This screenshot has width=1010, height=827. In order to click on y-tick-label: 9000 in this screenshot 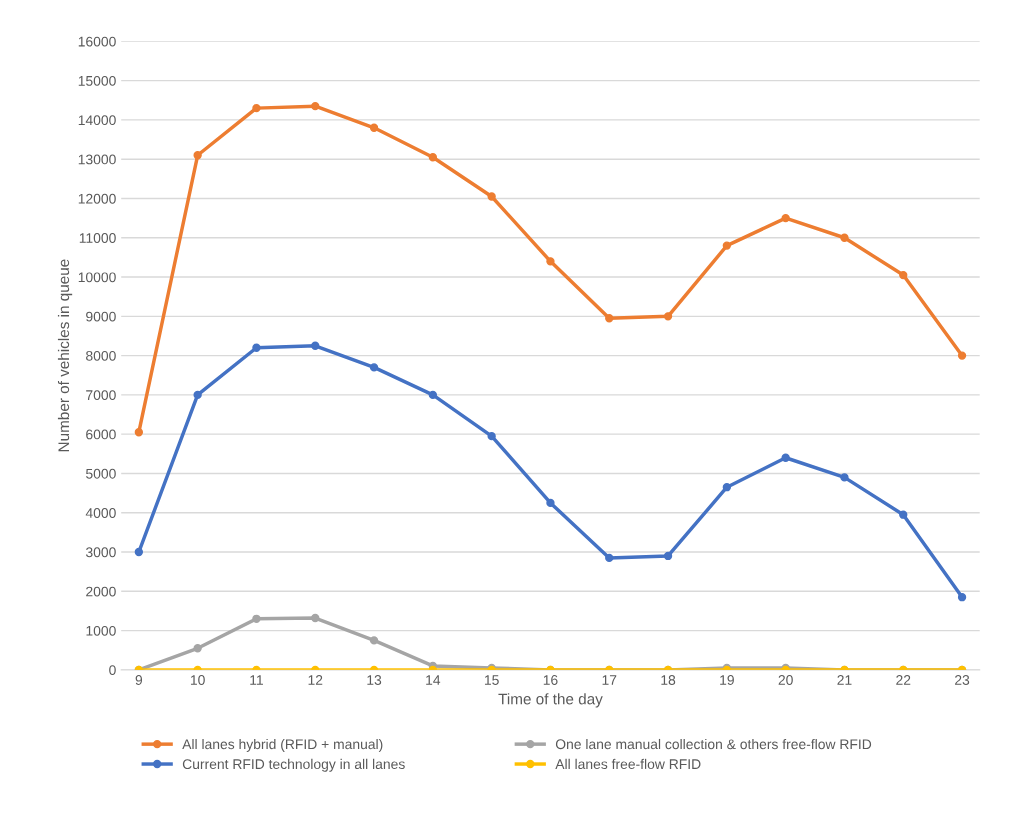, I will do `click(101, 316)`.